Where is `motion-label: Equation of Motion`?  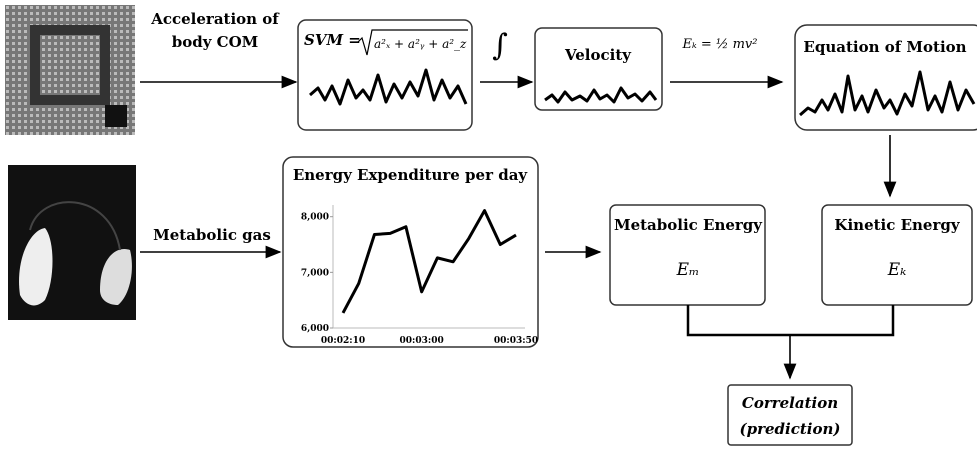
motion-label: Equation of Motion is located at coordinates (884, 47).